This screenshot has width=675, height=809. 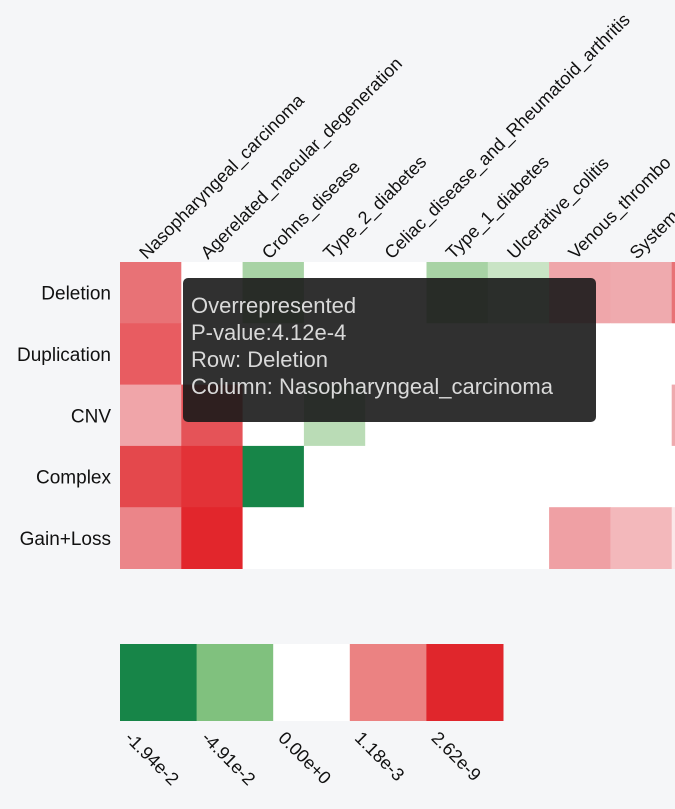 I want to click on color-legend: -1.94e-2 -4.91e-2 0.00e+0 1.18e-3 2.62e-9, so click(x=312, y=716).